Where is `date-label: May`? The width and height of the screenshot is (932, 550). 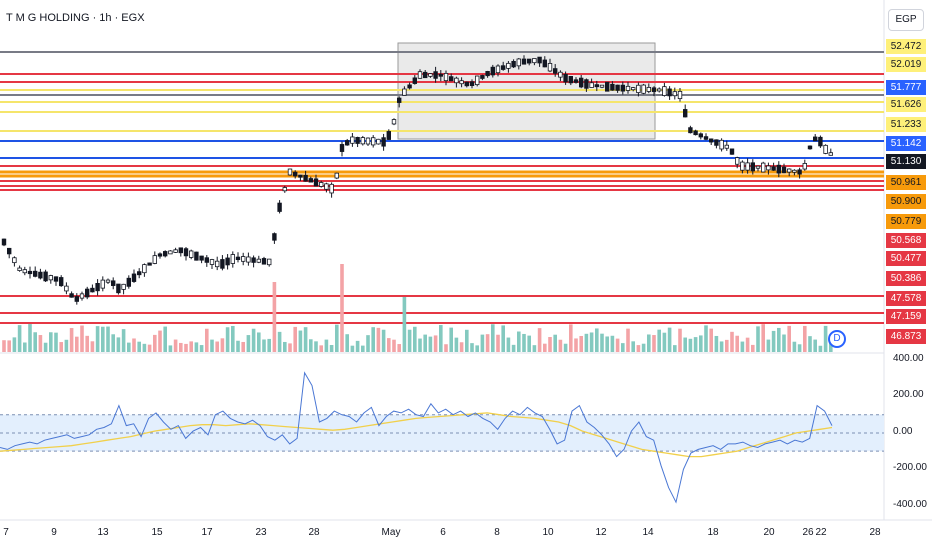 date-label: May is located at coordinates (391, 532).